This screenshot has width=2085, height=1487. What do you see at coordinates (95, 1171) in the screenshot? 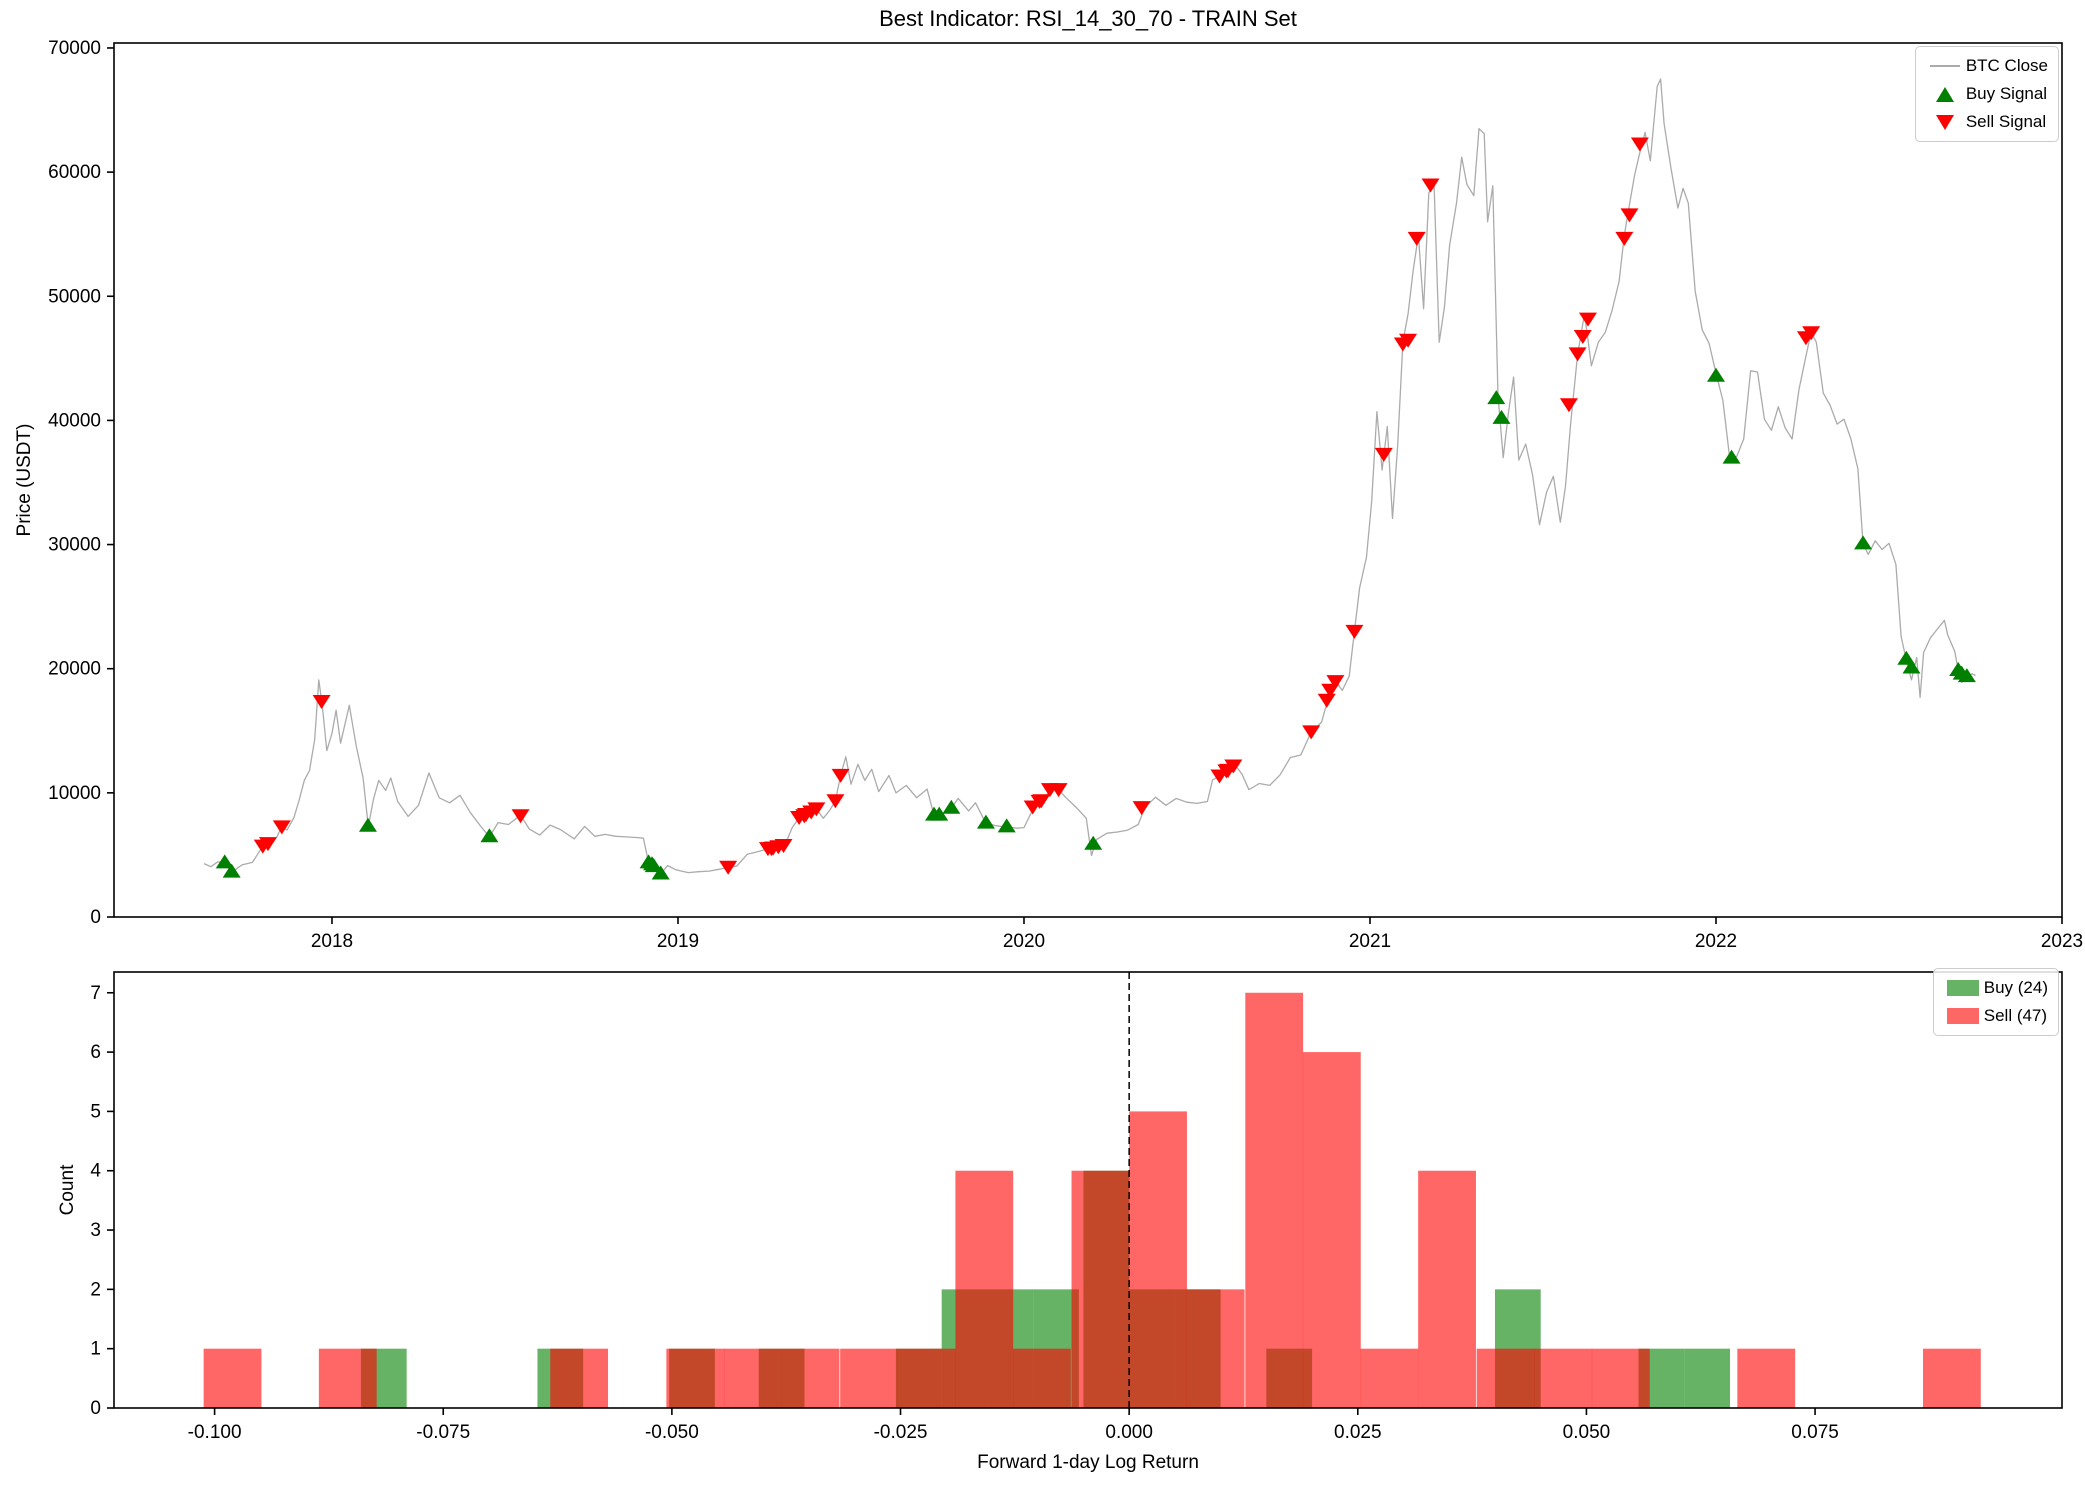
I see `svg-text: 4` at bounding box center [95, 1171].